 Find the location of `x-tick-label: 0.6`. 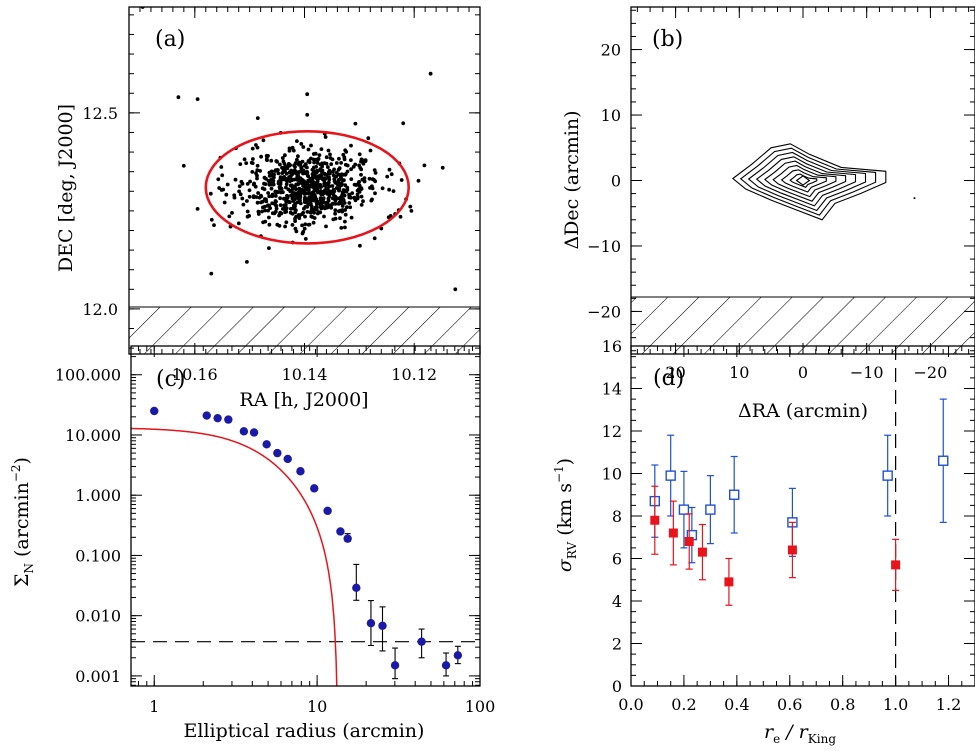

x-tick-label: 0.6 is located at coordinates (789, 704).